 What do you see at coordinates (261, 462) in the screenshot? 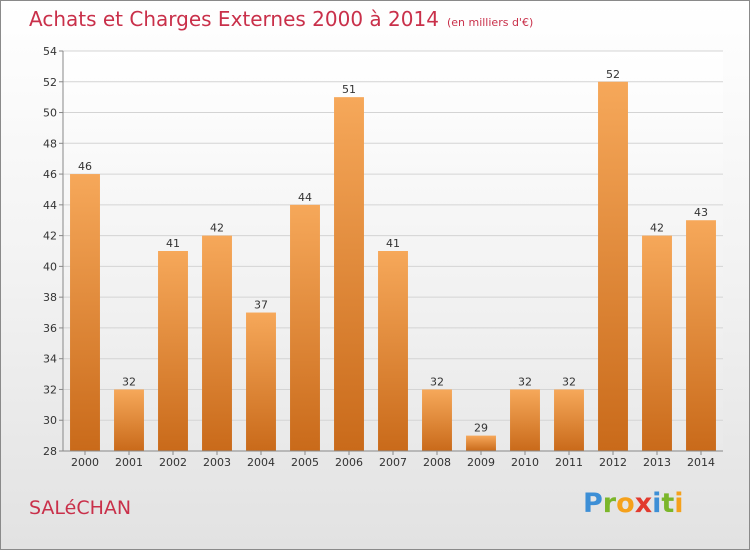
I see `x-tick-label: 2004` at bounding box center [261, 462].